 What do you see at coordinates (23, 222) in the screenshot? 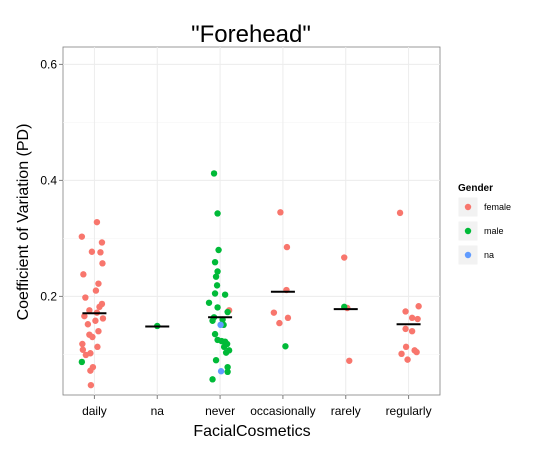
I see `y-axis-title: Coefficient of Variation (PD)` at bounding box center [23, 222].